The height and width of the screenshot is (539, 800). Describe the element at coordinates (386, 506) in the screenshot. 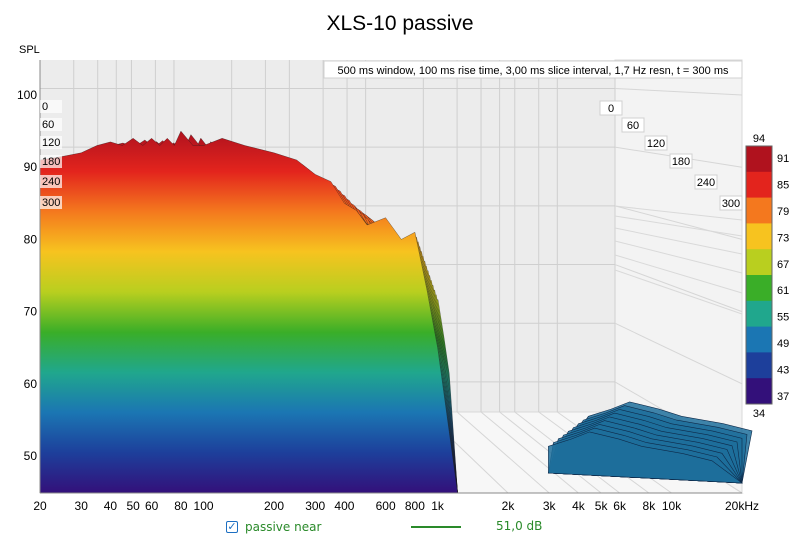

I see `x-tick-label: 600` at that location.